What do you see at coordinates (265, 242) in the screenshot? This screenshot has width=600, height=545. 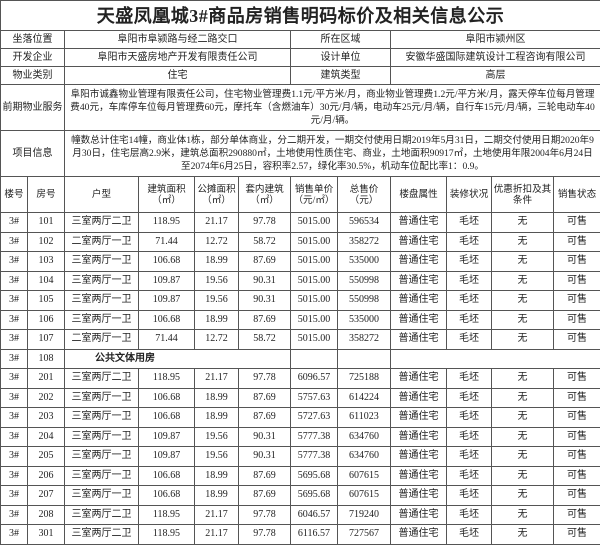 I see `table-cell: 58.72` at bounding box center [265, 242].